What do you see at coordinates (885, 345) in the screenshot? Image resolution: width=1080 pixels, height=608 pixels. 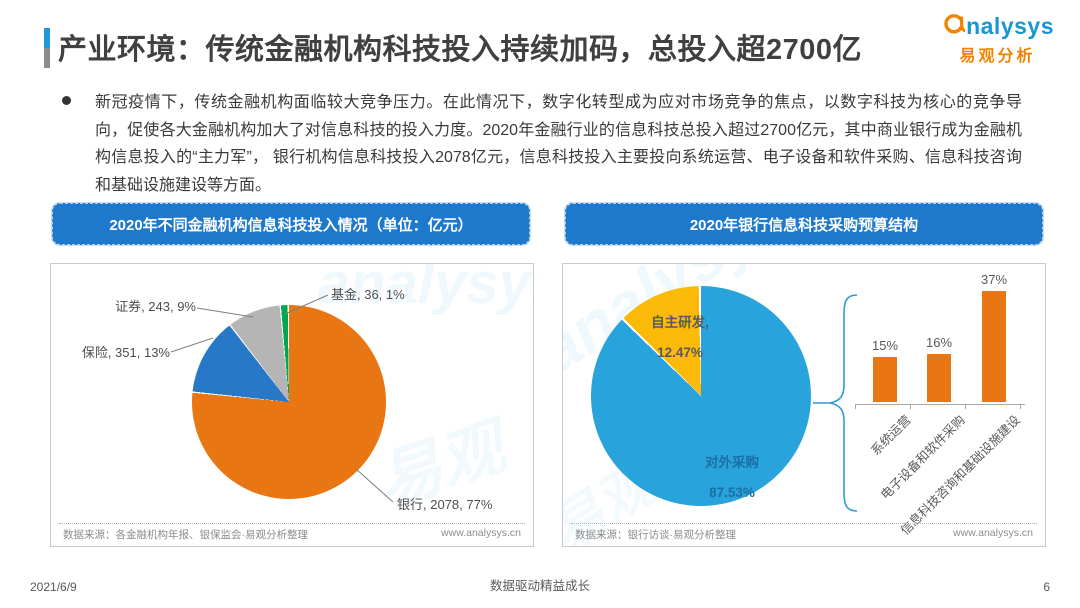 I see `bar-value-label: 15%` at bounding box center [885, 345].